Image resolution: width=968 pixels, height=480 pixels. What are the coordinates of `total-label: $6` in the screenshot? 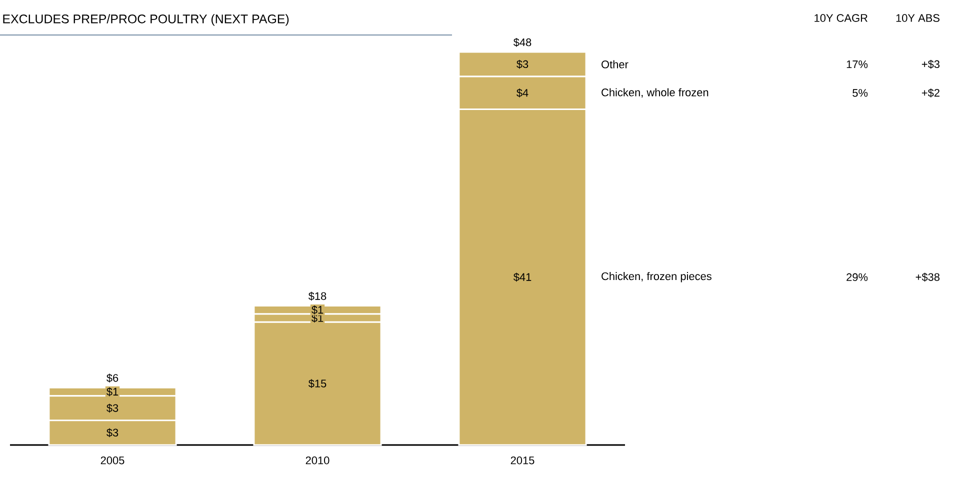 It's located at (112, 378).